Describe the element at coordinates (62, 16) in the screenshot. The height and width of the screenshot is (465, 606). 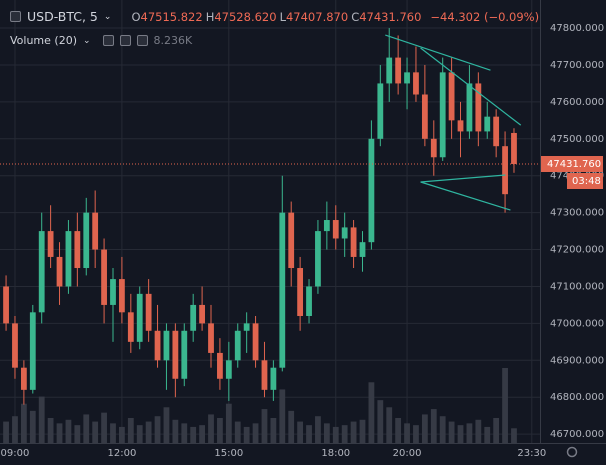
I see `symbol: USD-BTC, 5` at that location.